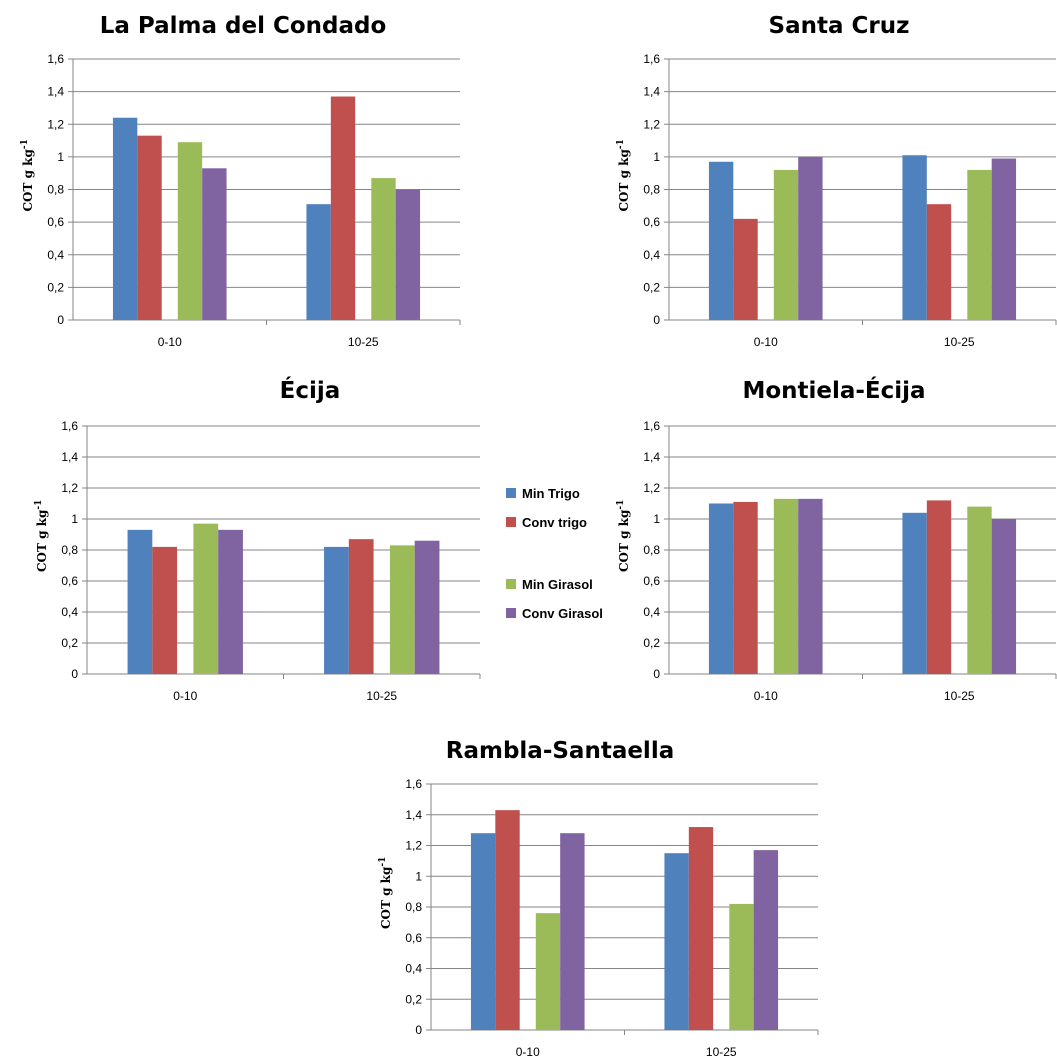 This screenshot has height=1062, width=1057. What do you see at coordinates (833, 390) in the screenshot?
I see `chart-title: Montiela-Écija` at bounding box center [833, 390].